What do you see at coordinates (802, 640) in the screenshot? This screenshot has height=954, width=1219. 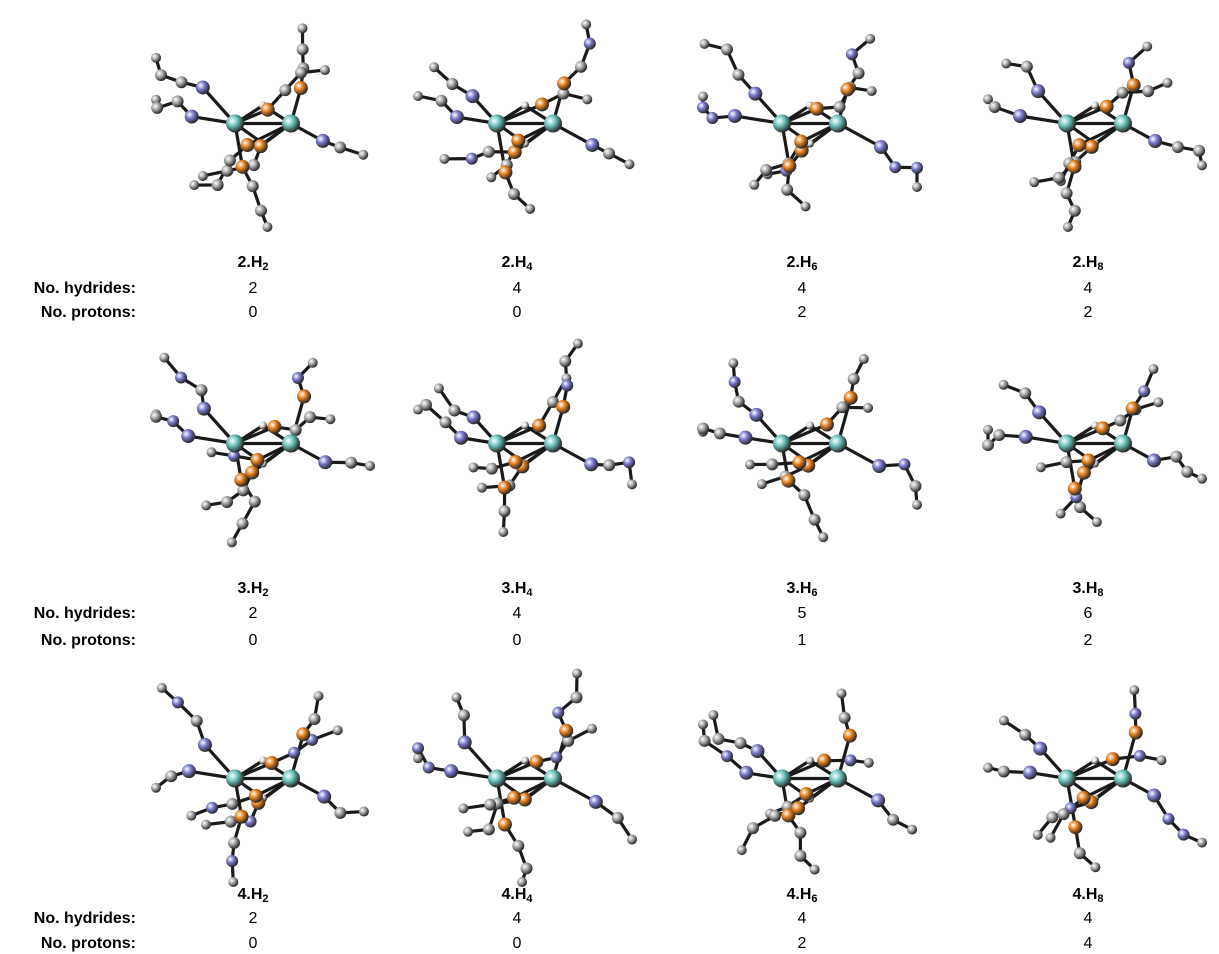 I see `proton-count: 1` at bounding box center [802, 640].